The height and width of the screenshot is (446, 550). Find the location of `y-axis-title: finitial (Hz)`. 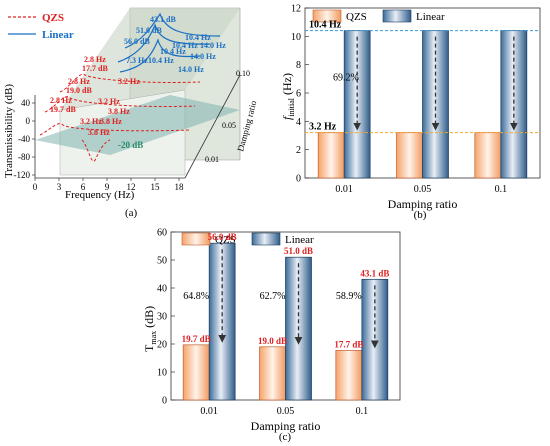

y-axis-title: finitial (Hz) is located at coordinates (288, 96).